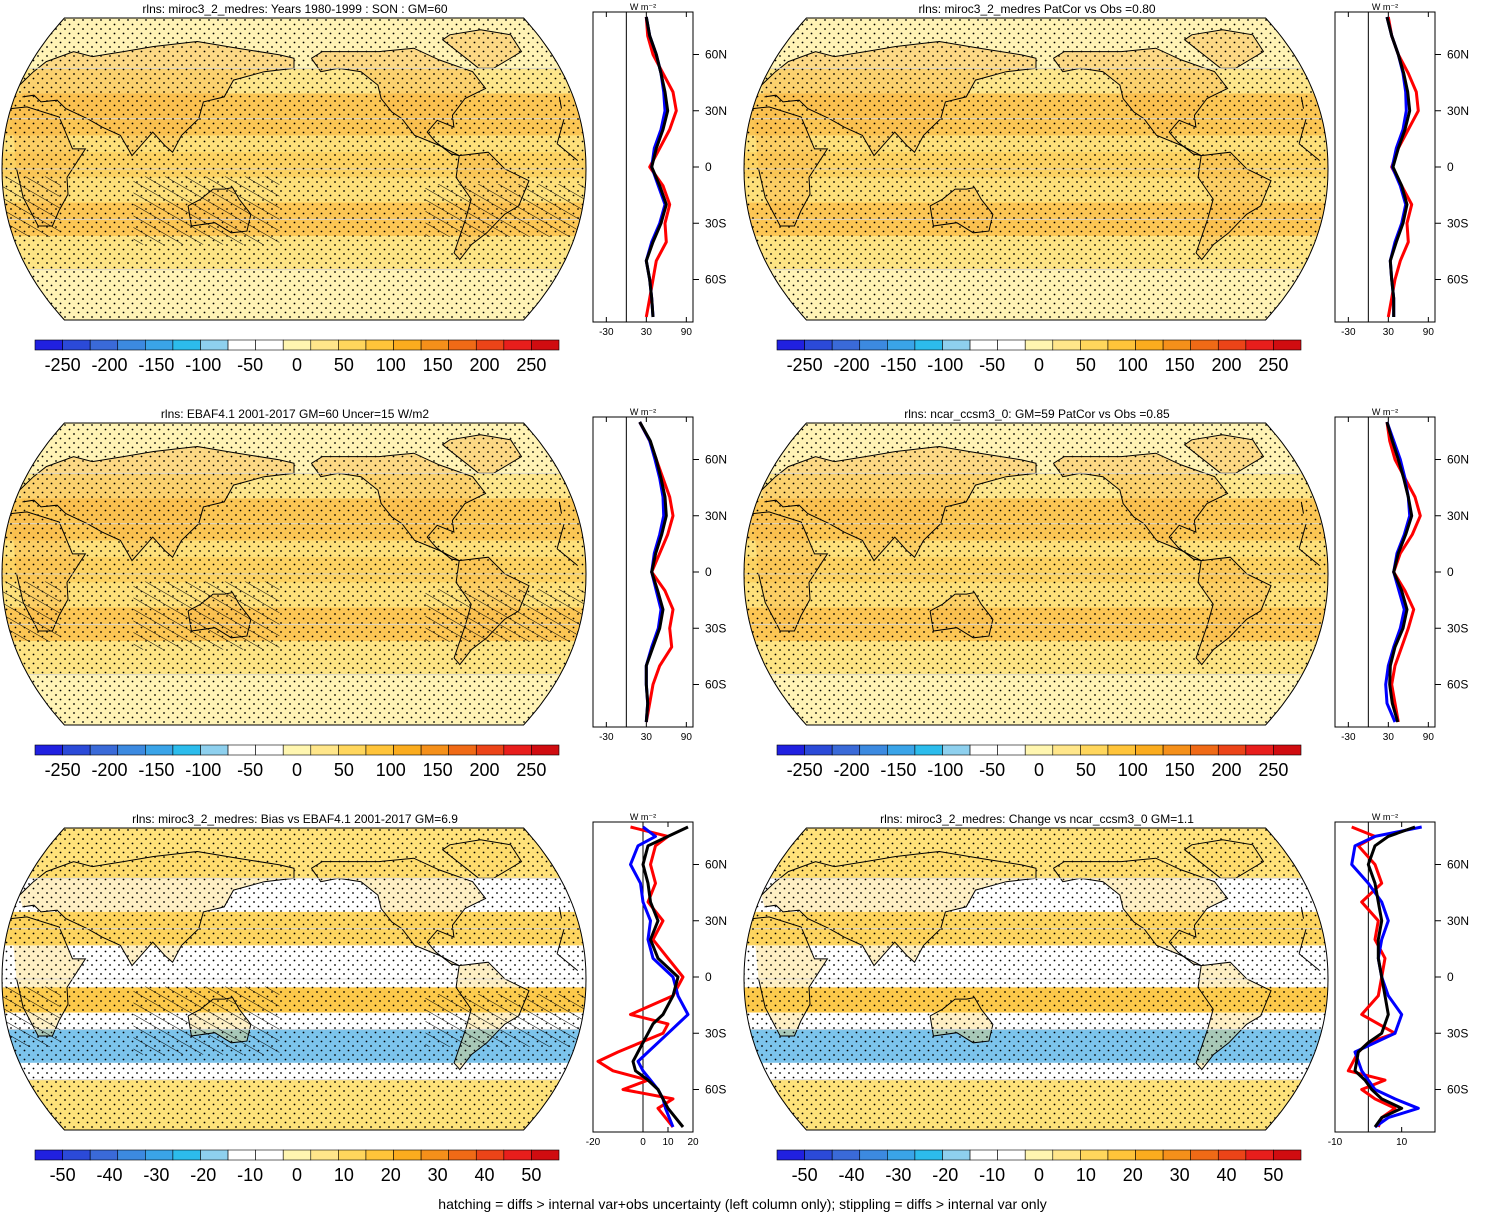 The width and height of the screenshot is (1485, 1220). What do you see at coordinates (1457, 1090) in the screenshot?
I see `profile-lat-label: 60S` at bounding box center [1457, 1090].